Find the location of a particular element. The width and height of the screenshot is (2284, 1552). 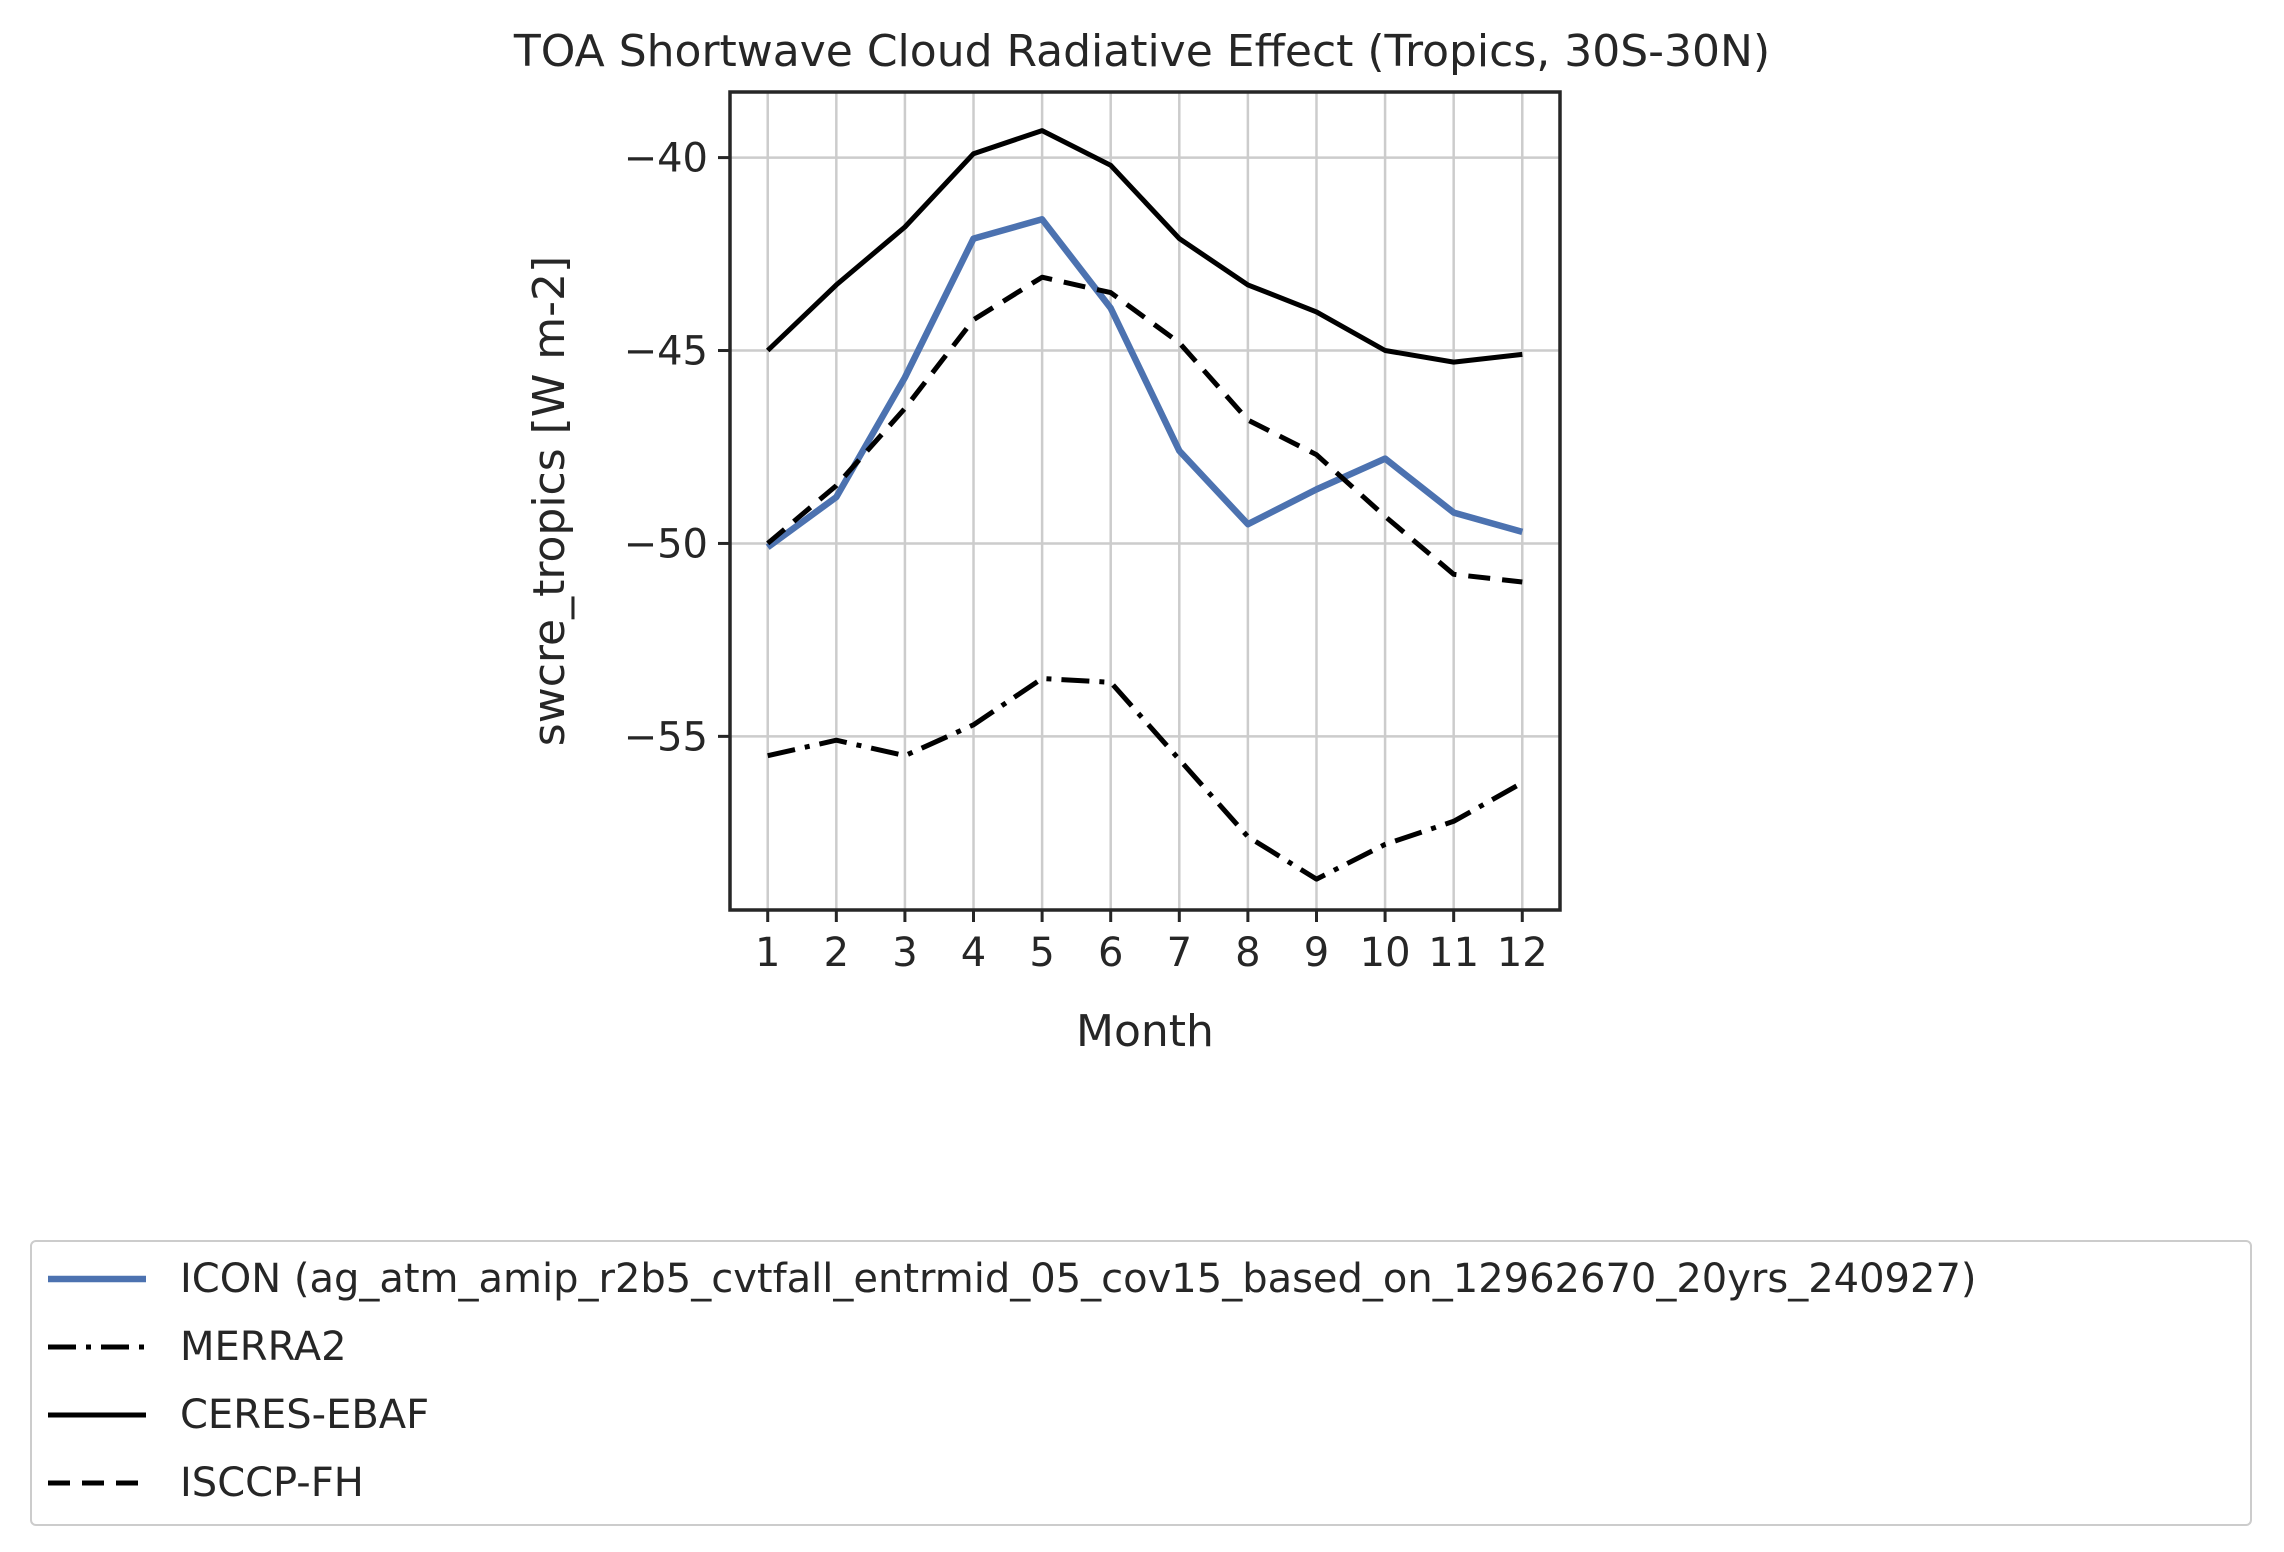

x-tick-label: 6 is located at coordinates (1110, 953).